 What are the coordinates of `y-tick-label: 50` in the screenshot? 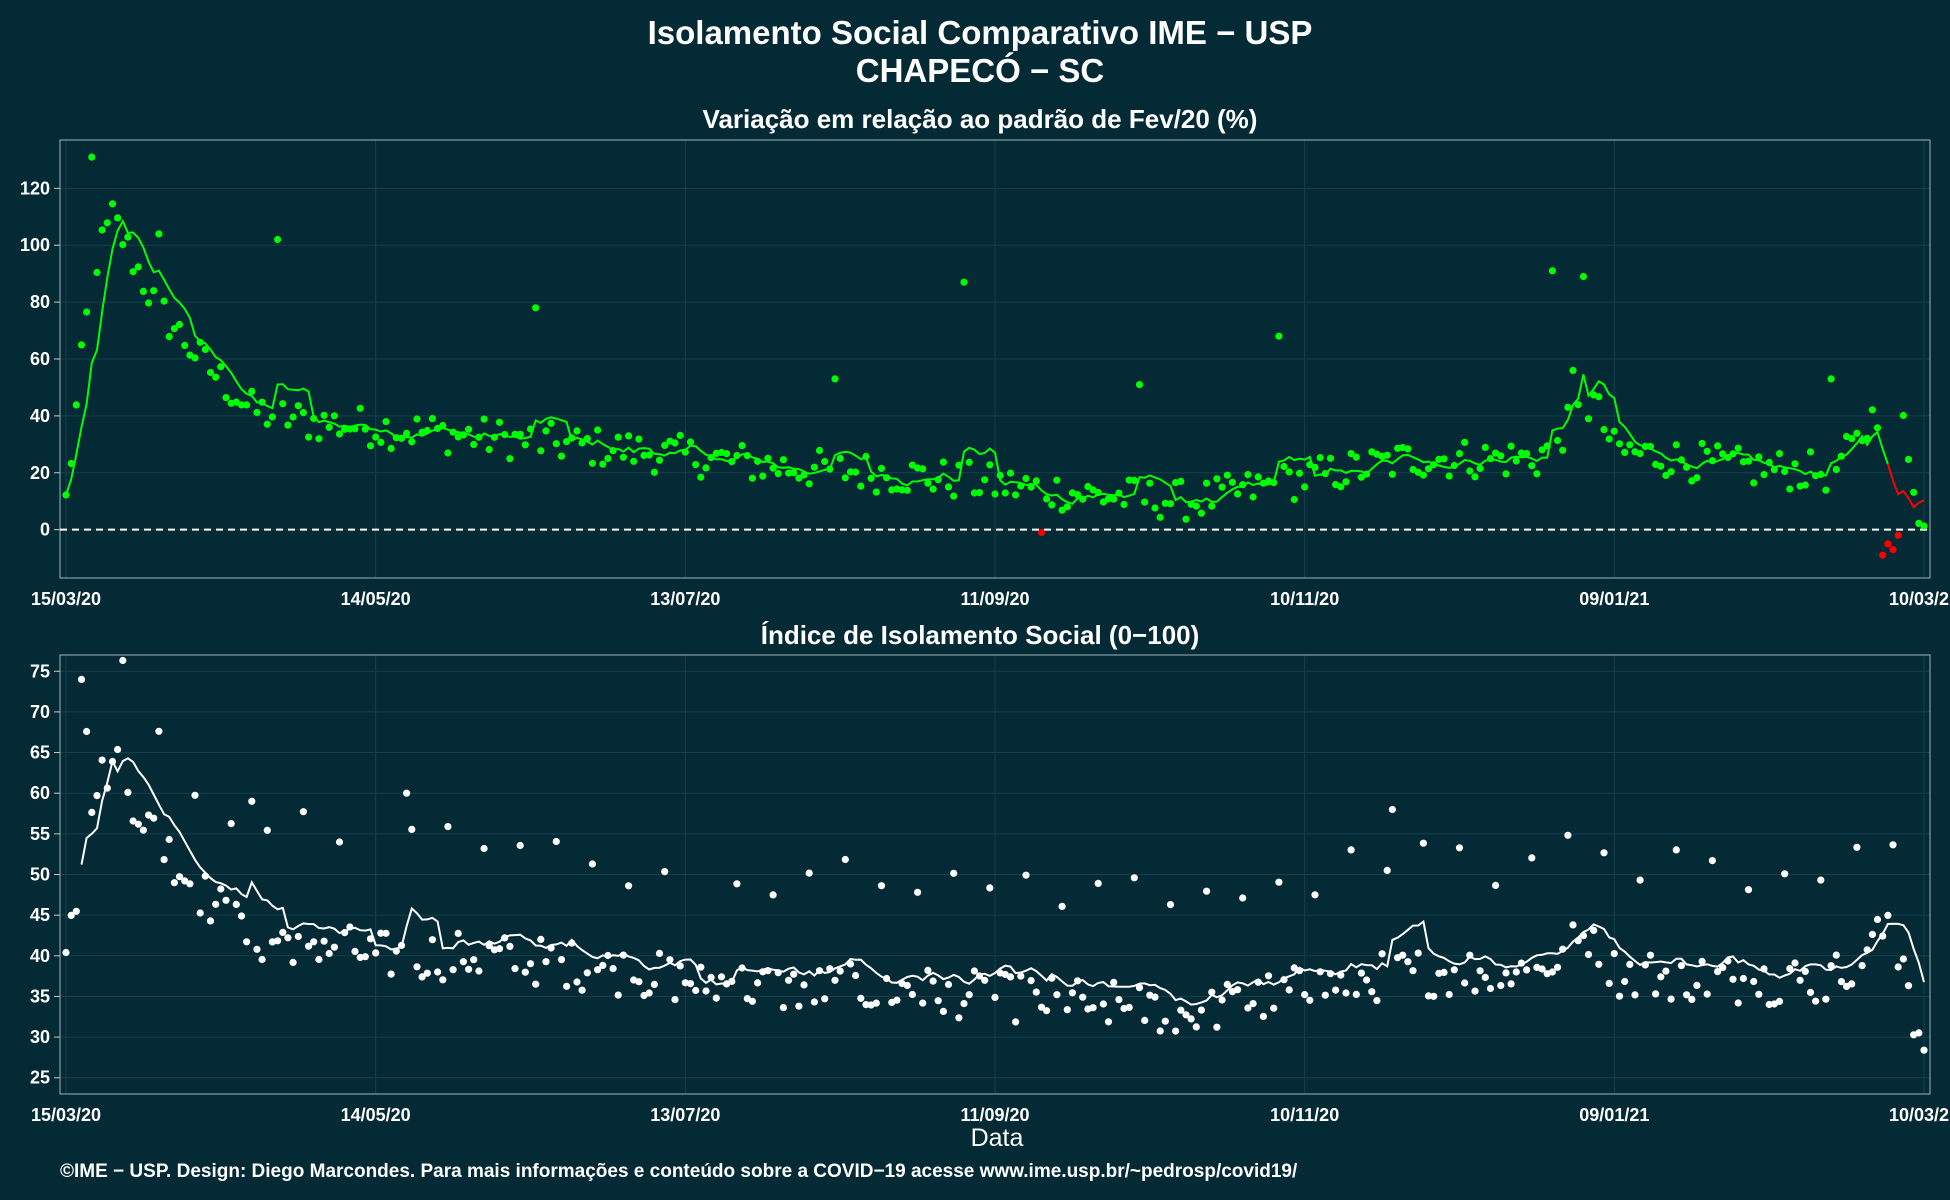 It's located at (40, 875).